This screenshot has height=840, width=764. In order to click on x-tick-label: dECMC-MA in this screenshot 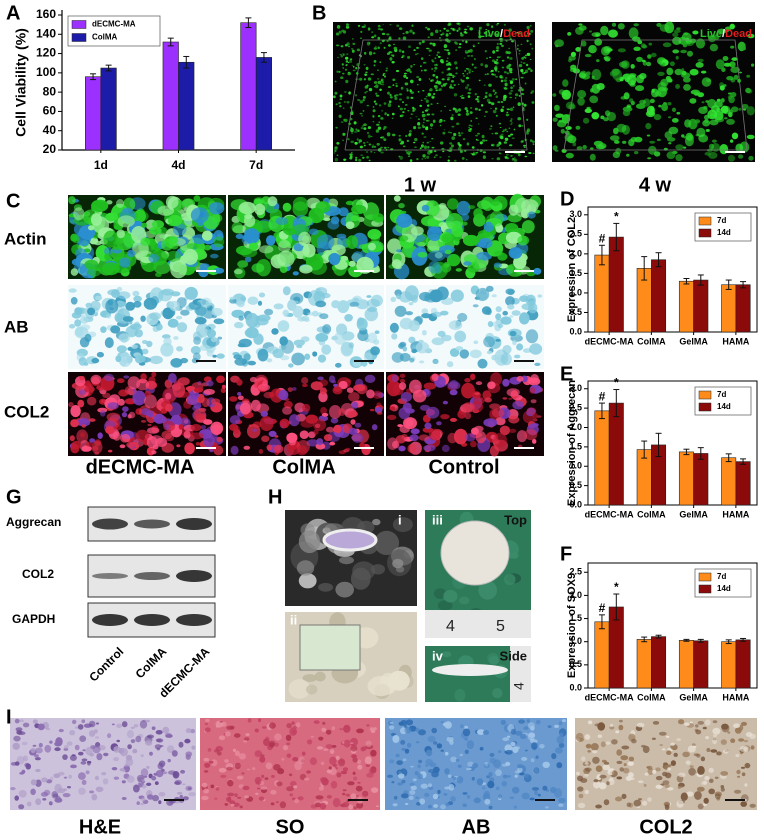, I will do `click(609, 341)`.